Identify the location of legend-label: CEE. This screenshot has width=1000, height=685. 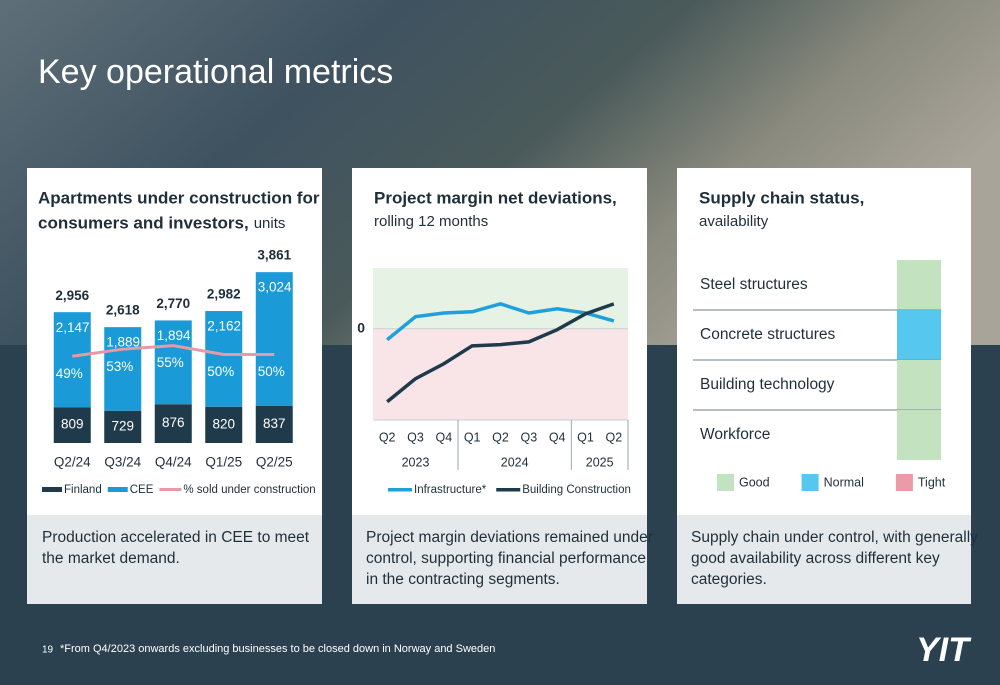
(142, 490).